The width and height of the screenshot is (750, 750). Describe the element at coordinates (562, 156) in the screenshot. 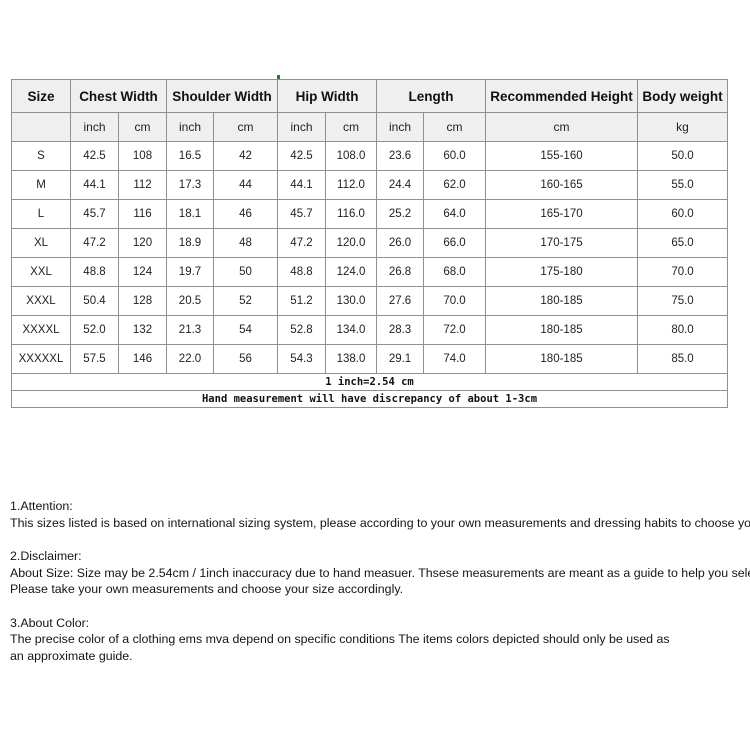

I see `value-cell: 155-160` at that location.